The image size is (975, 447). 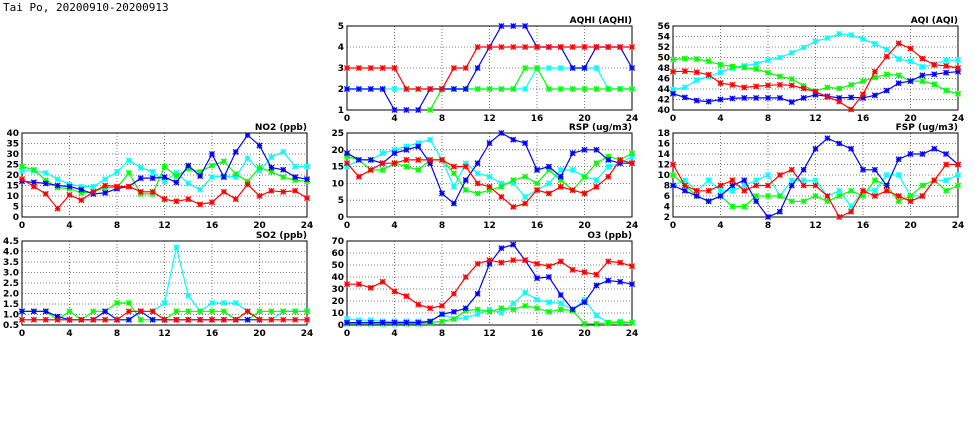 What do you see at coordinates (632, 119) in the screenshot?
I see `x-tick-label: 24` at bounding box center [632, 119].